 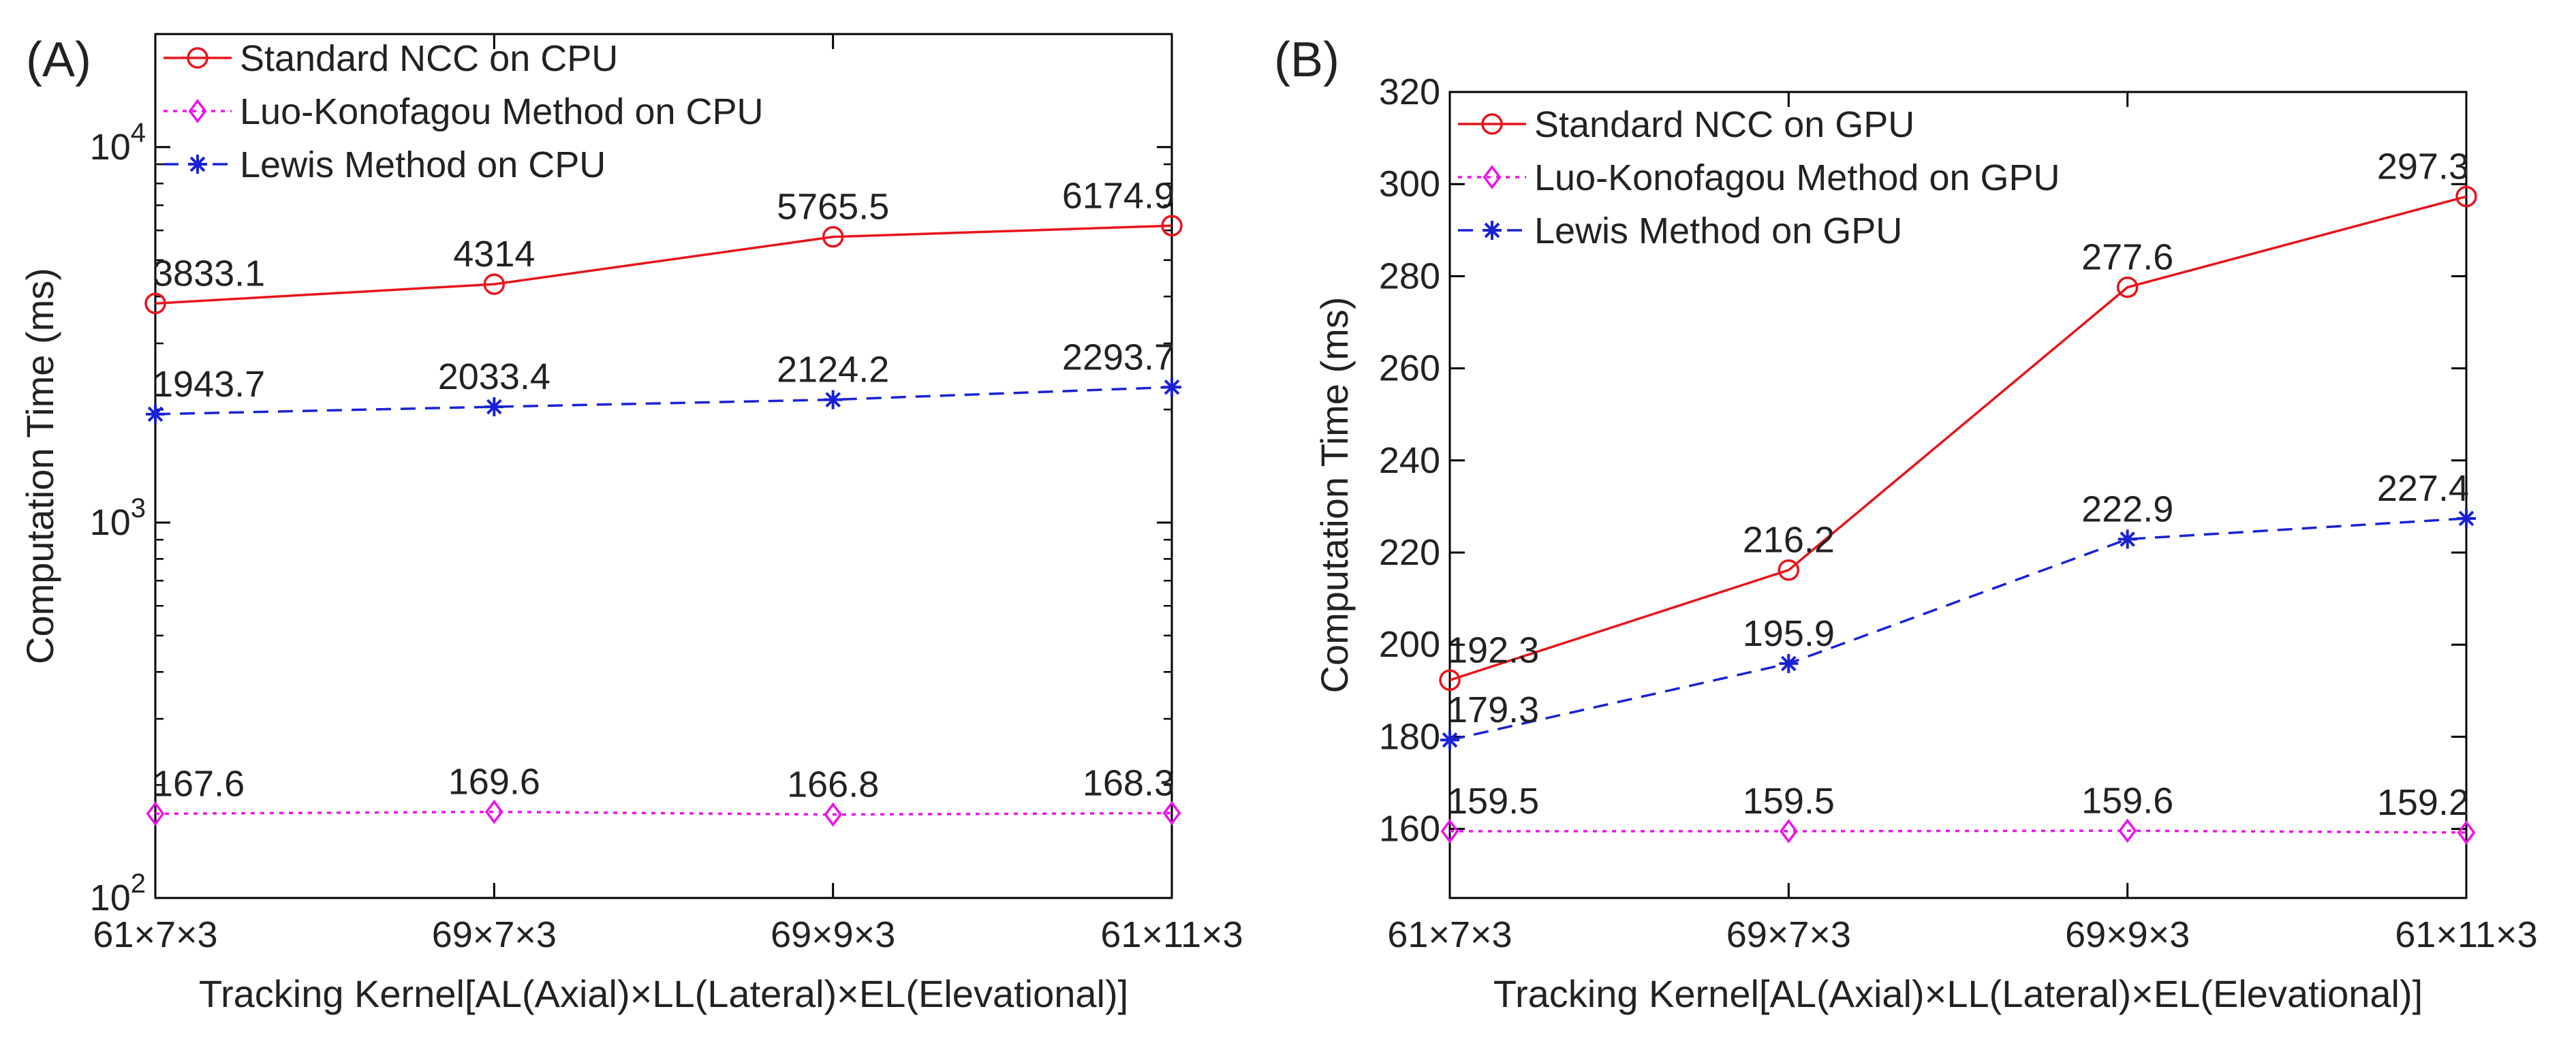 What do you see at coordinates (494, 255) in the screenshot?
I see `data-label: 4314` at bounding box center [494, 255].